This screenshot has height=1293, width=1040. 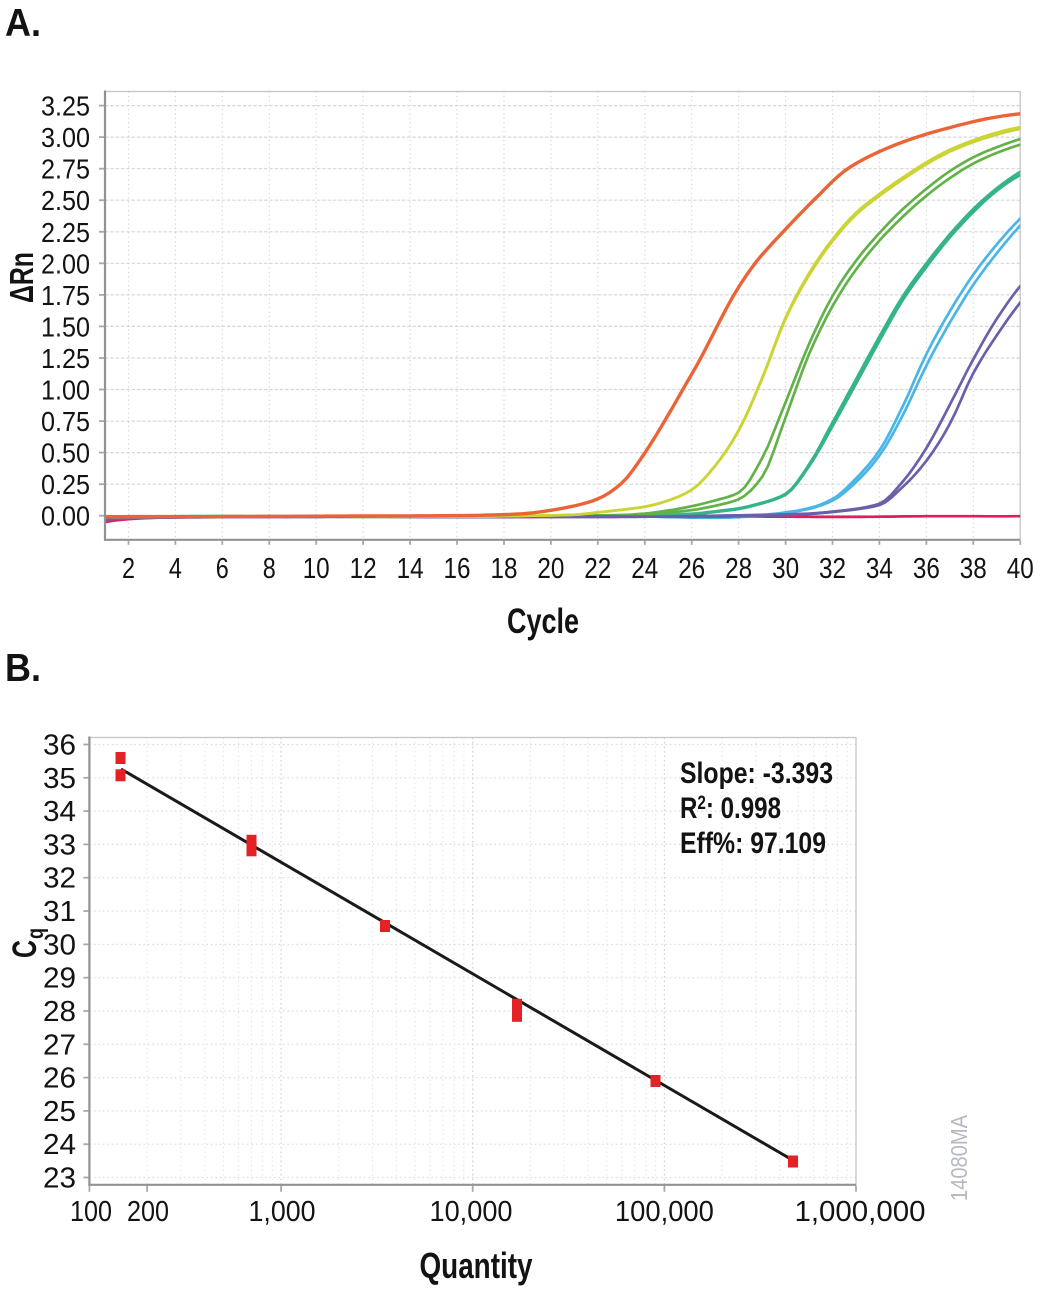 What do you see at coordinates (65, 232) in the screenshot?
I see `svg-text: 2.25` at bounding box center [65, 232].